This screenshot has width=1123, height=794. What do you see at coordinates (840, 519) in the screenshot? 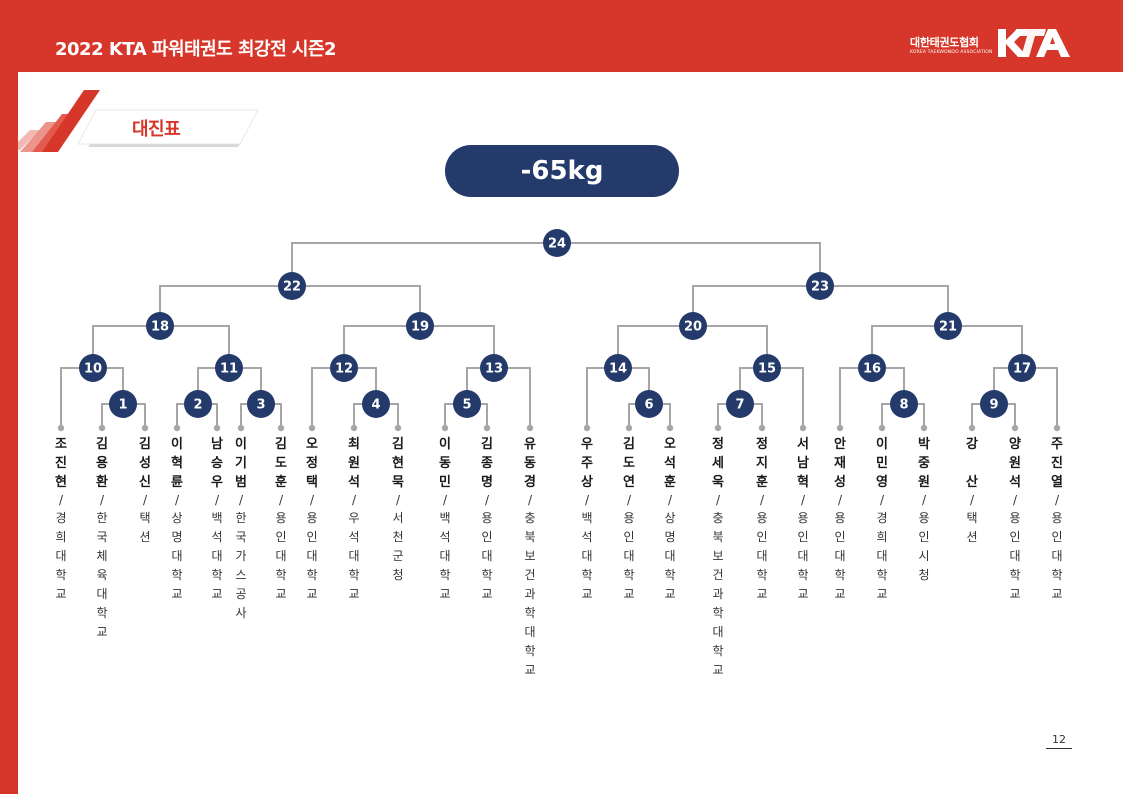
I see `player-entry: 안 재 성 / 용 인 대 학 교` at bounding box center [840, 519].